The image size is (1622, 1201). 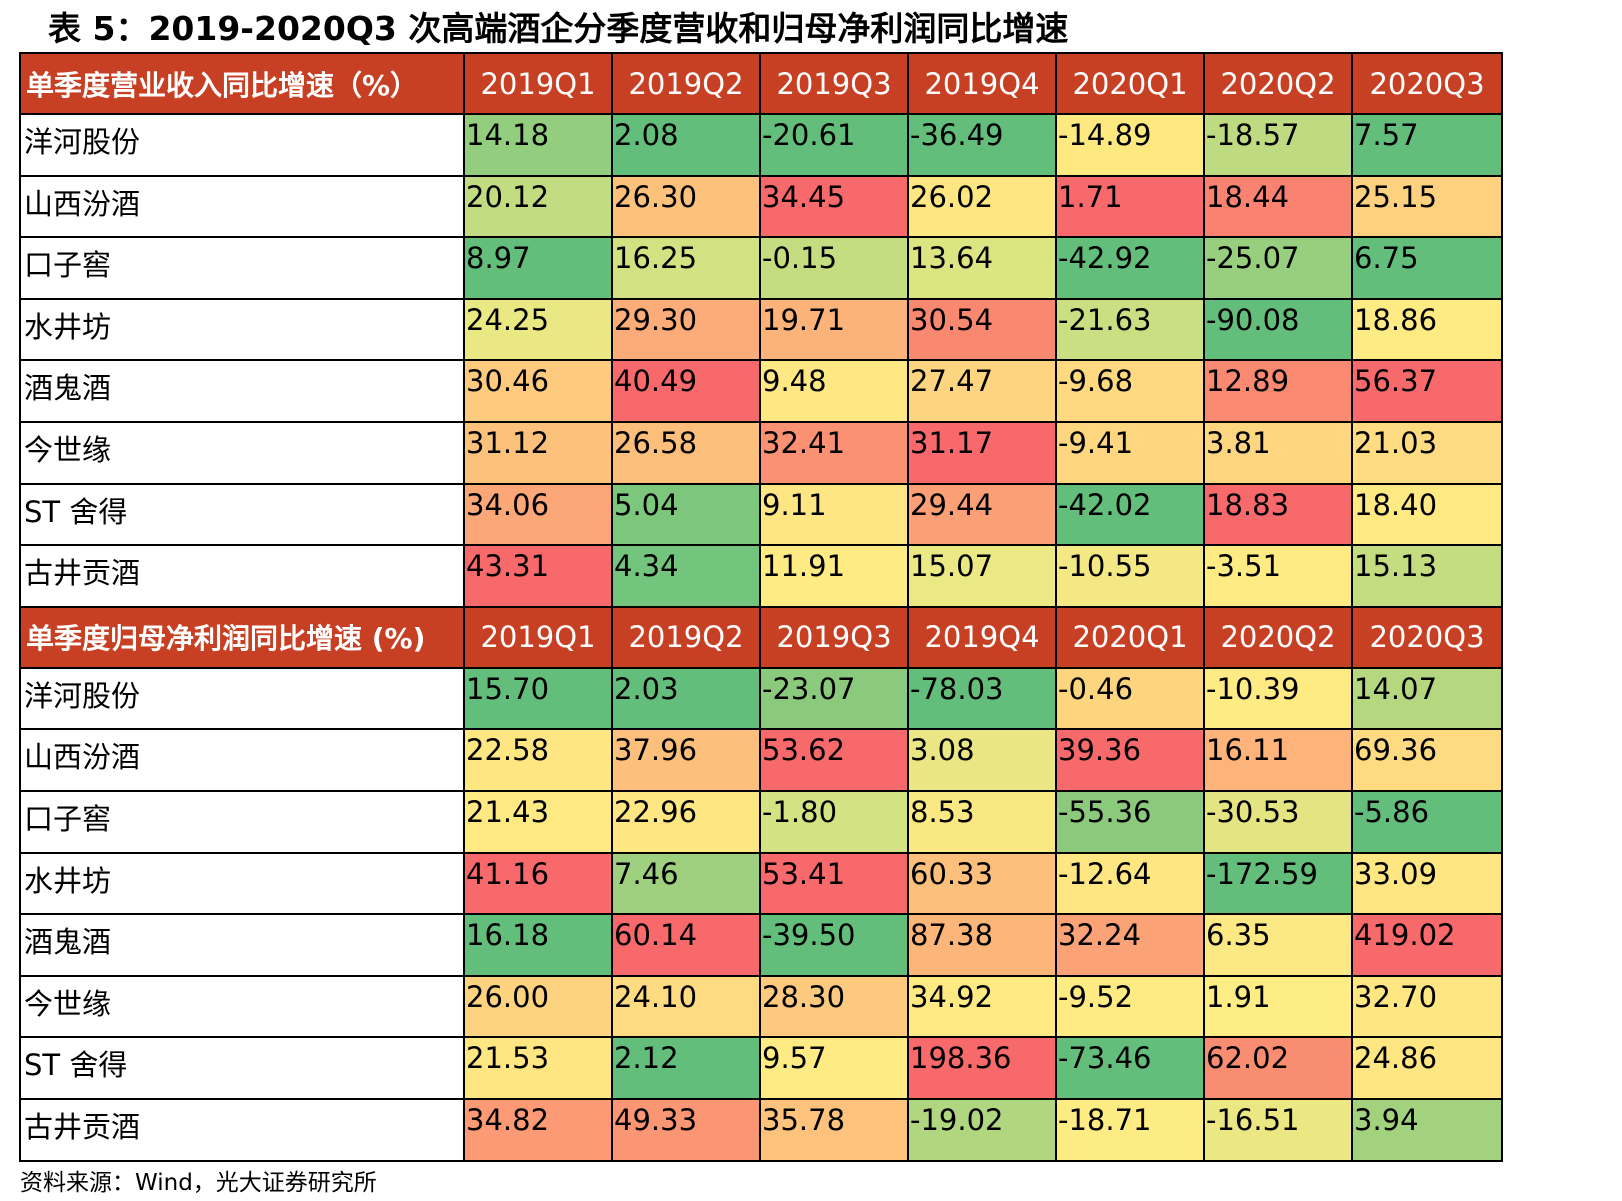 What do you see at coordinates (242, 145) in the screenshot?
I see `company-name-cell: 洋河股份` at bounding box center [242, 145].